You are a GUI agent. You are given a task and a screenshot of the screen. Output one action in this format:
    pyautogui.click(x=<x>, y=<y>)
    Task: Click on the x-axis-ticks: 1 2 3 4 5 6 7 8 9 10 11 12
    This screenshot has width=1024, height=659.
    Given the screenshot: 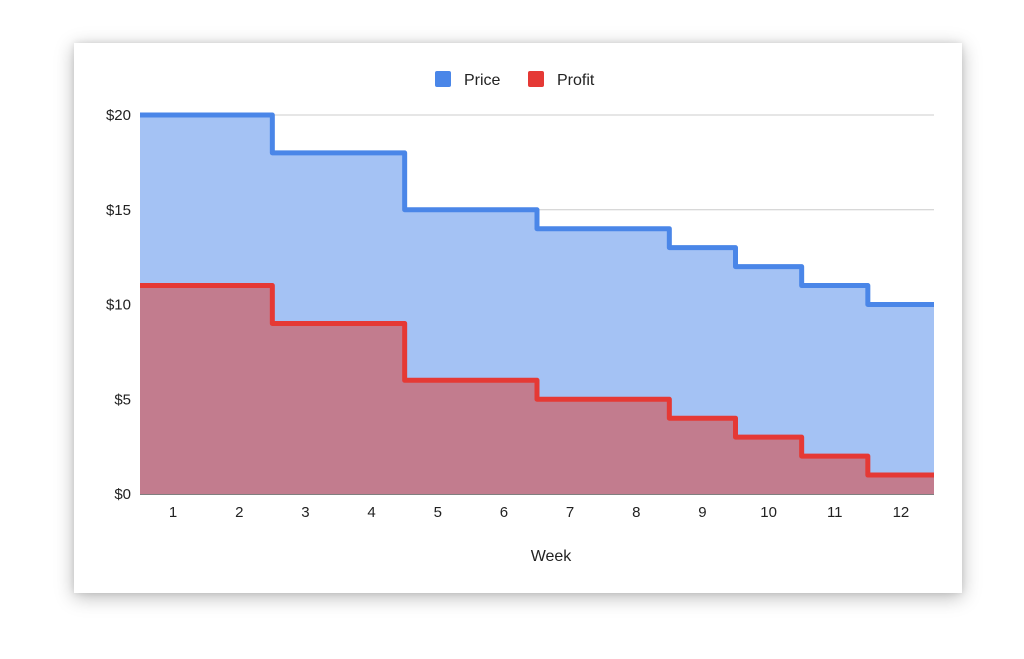 What is the action you would take?
    pyautogui.click(x=539, y=512)
    